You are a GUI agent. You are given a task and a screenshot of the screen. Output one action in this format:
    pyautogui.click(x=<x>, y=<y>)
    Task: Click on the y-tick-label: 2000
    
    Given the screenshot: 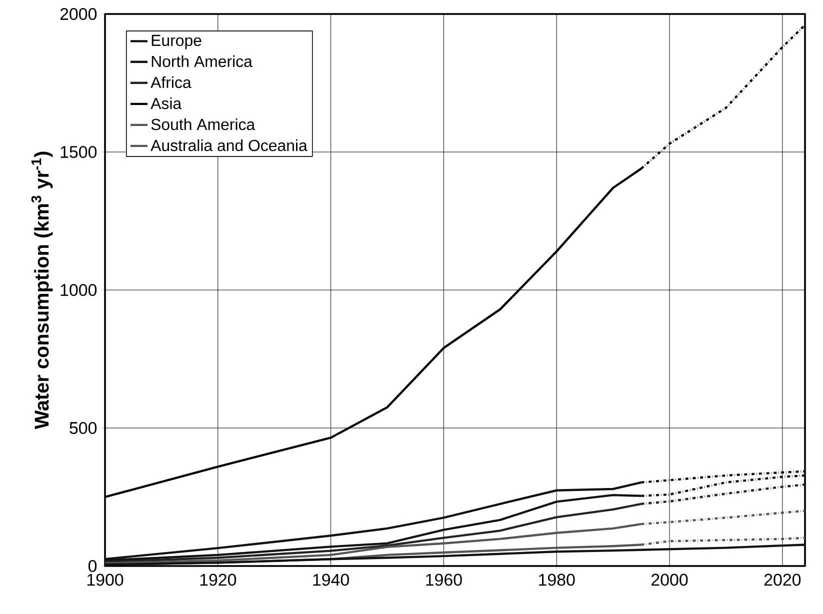 What is the action you would take?
    pyautogui.click(x=78, y=14)
    